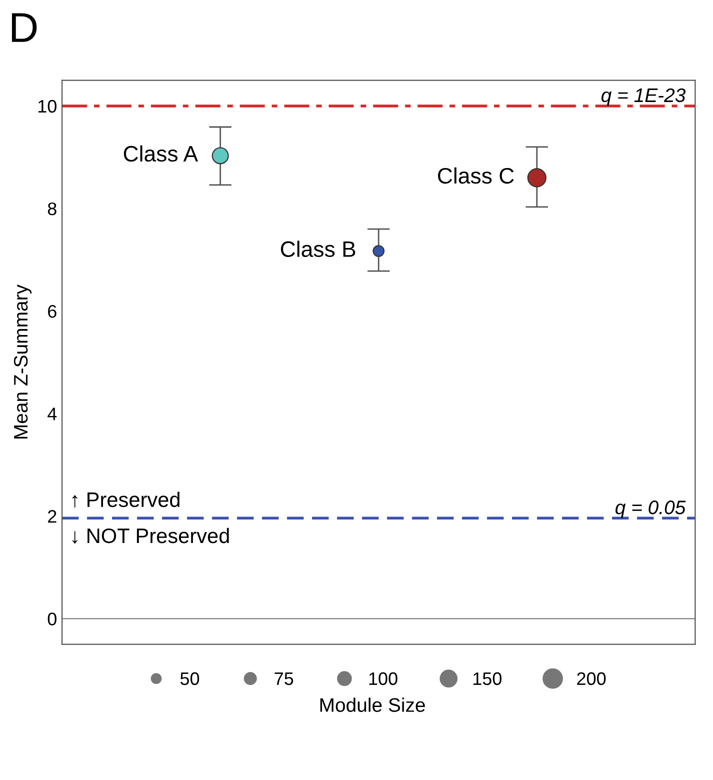 The width and height of the screenshot is (713, 780). Describe the element at coordinates (150, 536) in the screenshot. I see `annotation: ↓ NOT Preserved` at that location.